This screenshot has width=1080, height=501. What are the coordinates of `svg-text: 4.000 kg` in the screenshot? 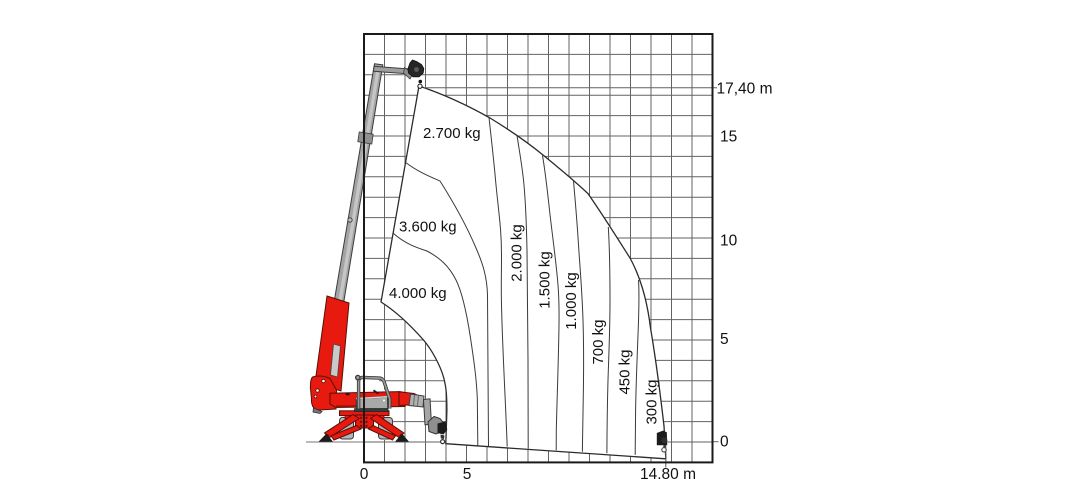 It's located at (418, 293).